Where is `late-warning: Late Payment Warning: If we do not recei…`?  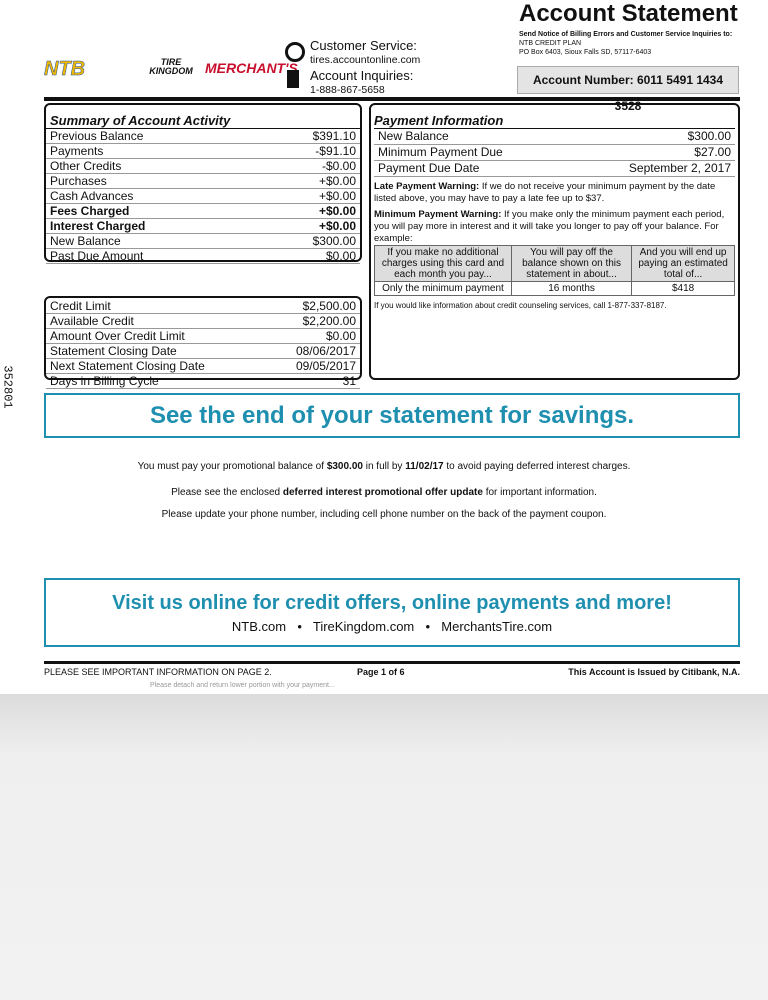
late-warning: Late Payment Warning: If we do not recei… is located at coordinates (545, 192).